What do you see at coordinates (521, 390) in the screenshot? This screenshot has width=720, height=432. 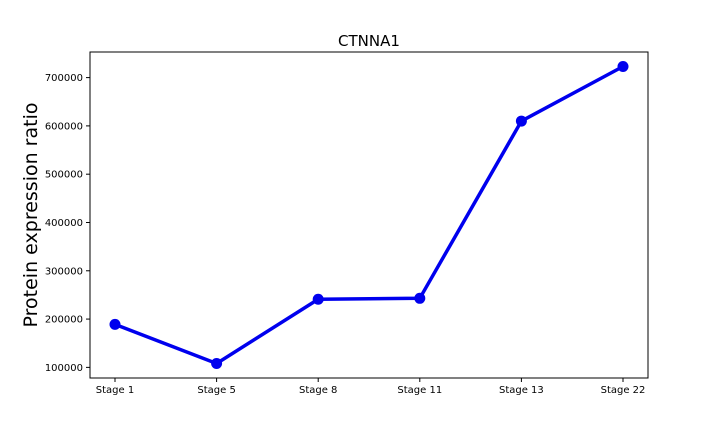 I see `x-tick-label: Stage 13` at bounding box center [521, 390].